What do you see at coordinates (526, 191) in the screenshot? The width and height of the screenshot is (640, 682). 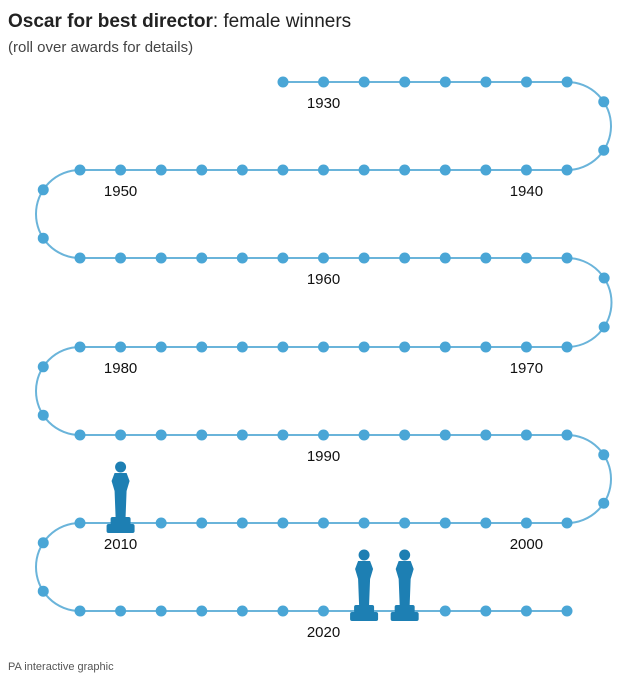 I see `decade-label: 1940` at bounding box center [526, 191].